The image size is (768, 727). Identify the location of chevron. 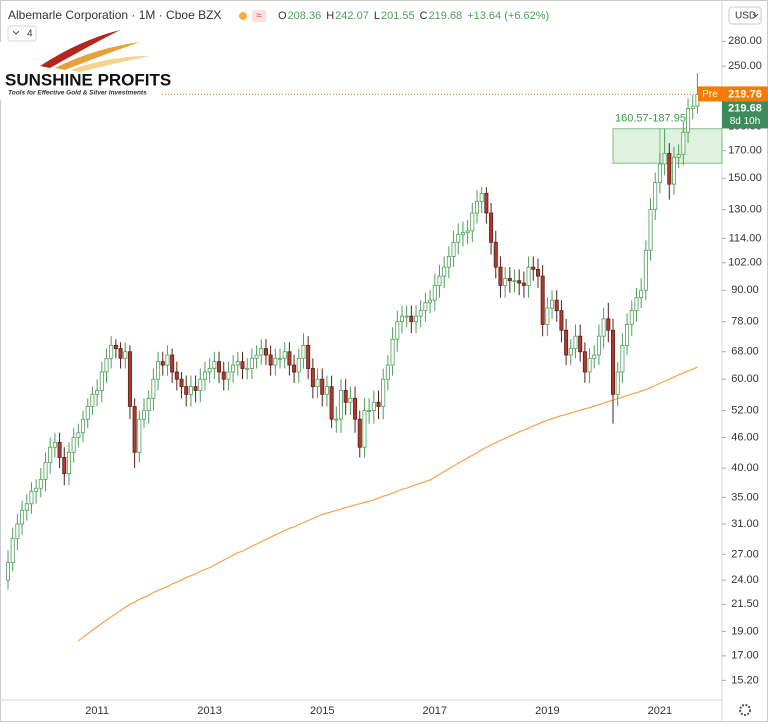
(16, 32).